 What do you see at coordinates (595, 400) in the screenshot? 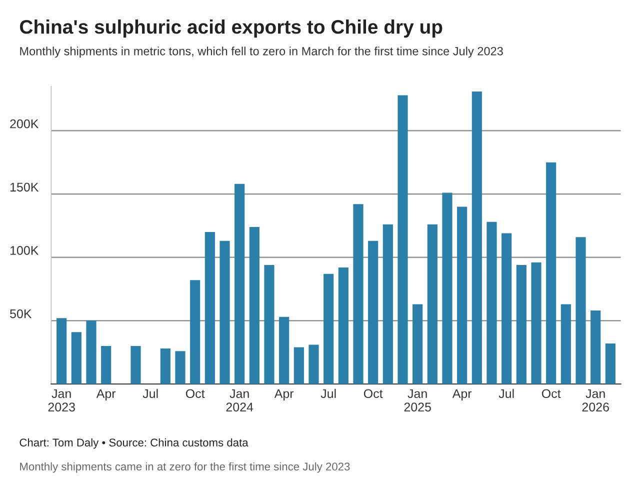
I see `x-tick-label: Jan 2026` at bounding box center [595, 400].